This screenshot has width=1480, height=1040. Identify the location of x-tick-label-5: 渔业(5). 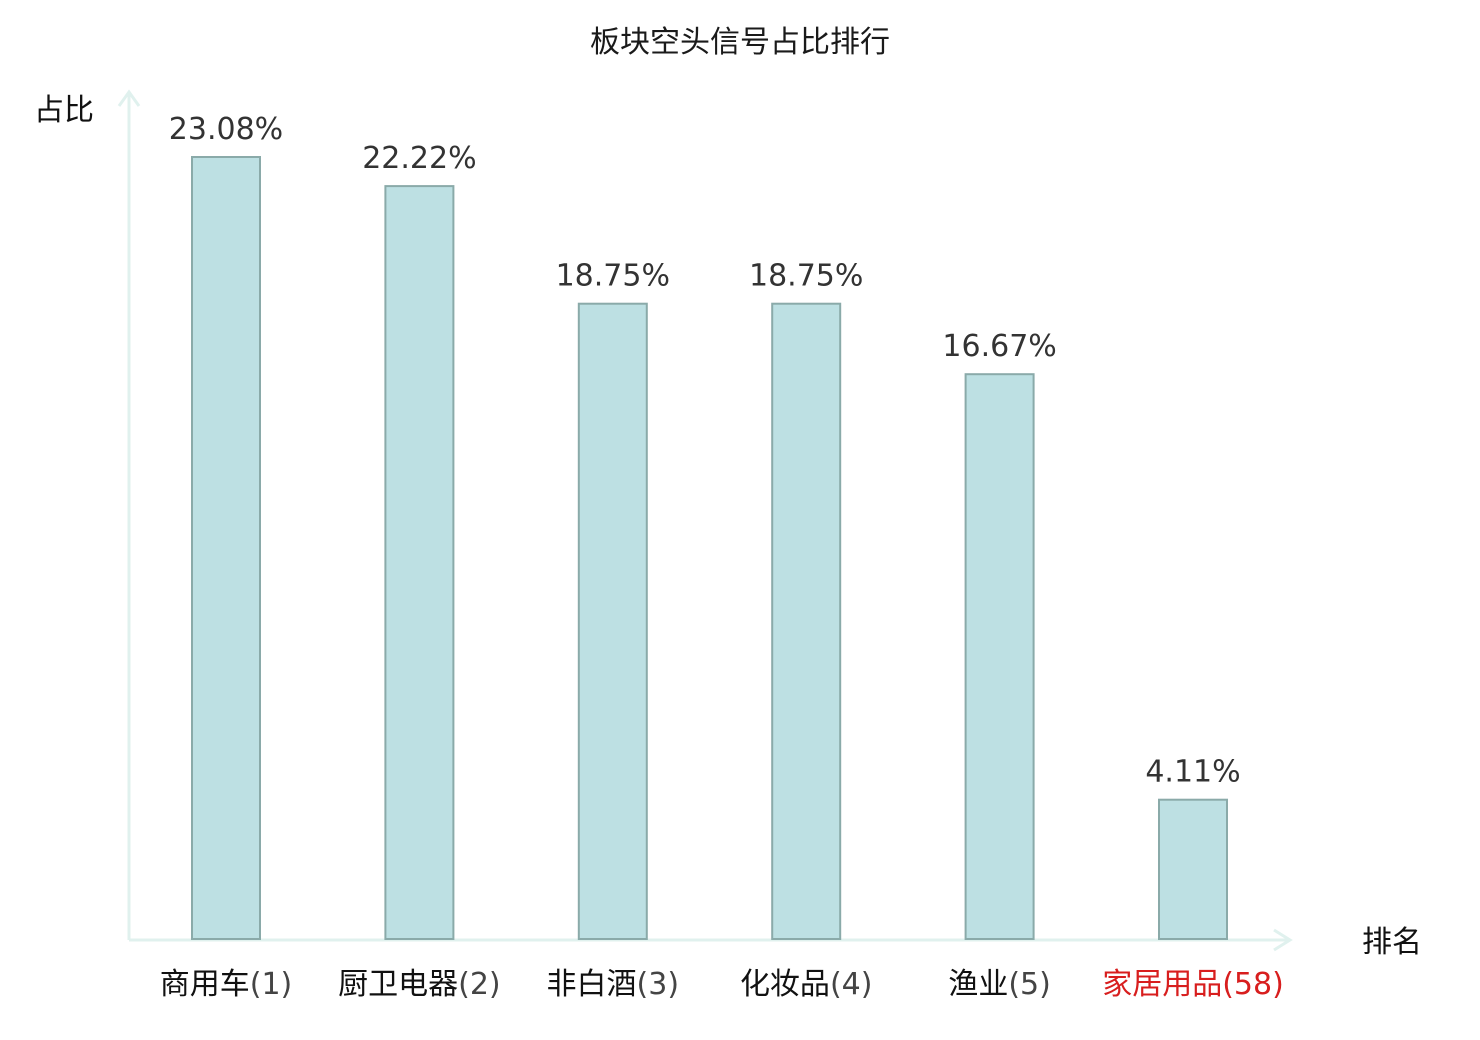
(999, 984).